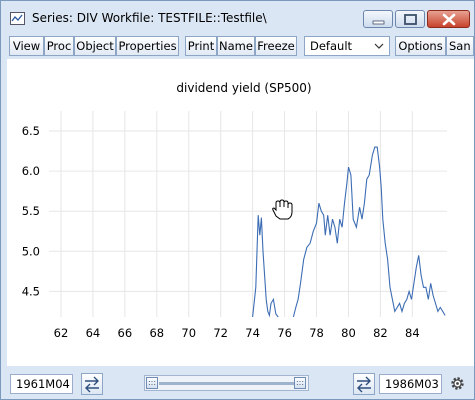 This screenshot has height=400, width=475. I want to click on close-button, so click(448, 19).